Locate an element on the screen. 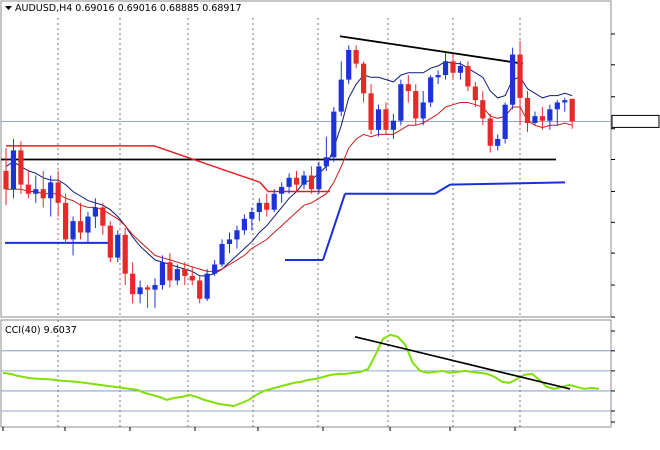 This screenshot has width=660, height=450. price-trendline is located at coordinates (431, 50).